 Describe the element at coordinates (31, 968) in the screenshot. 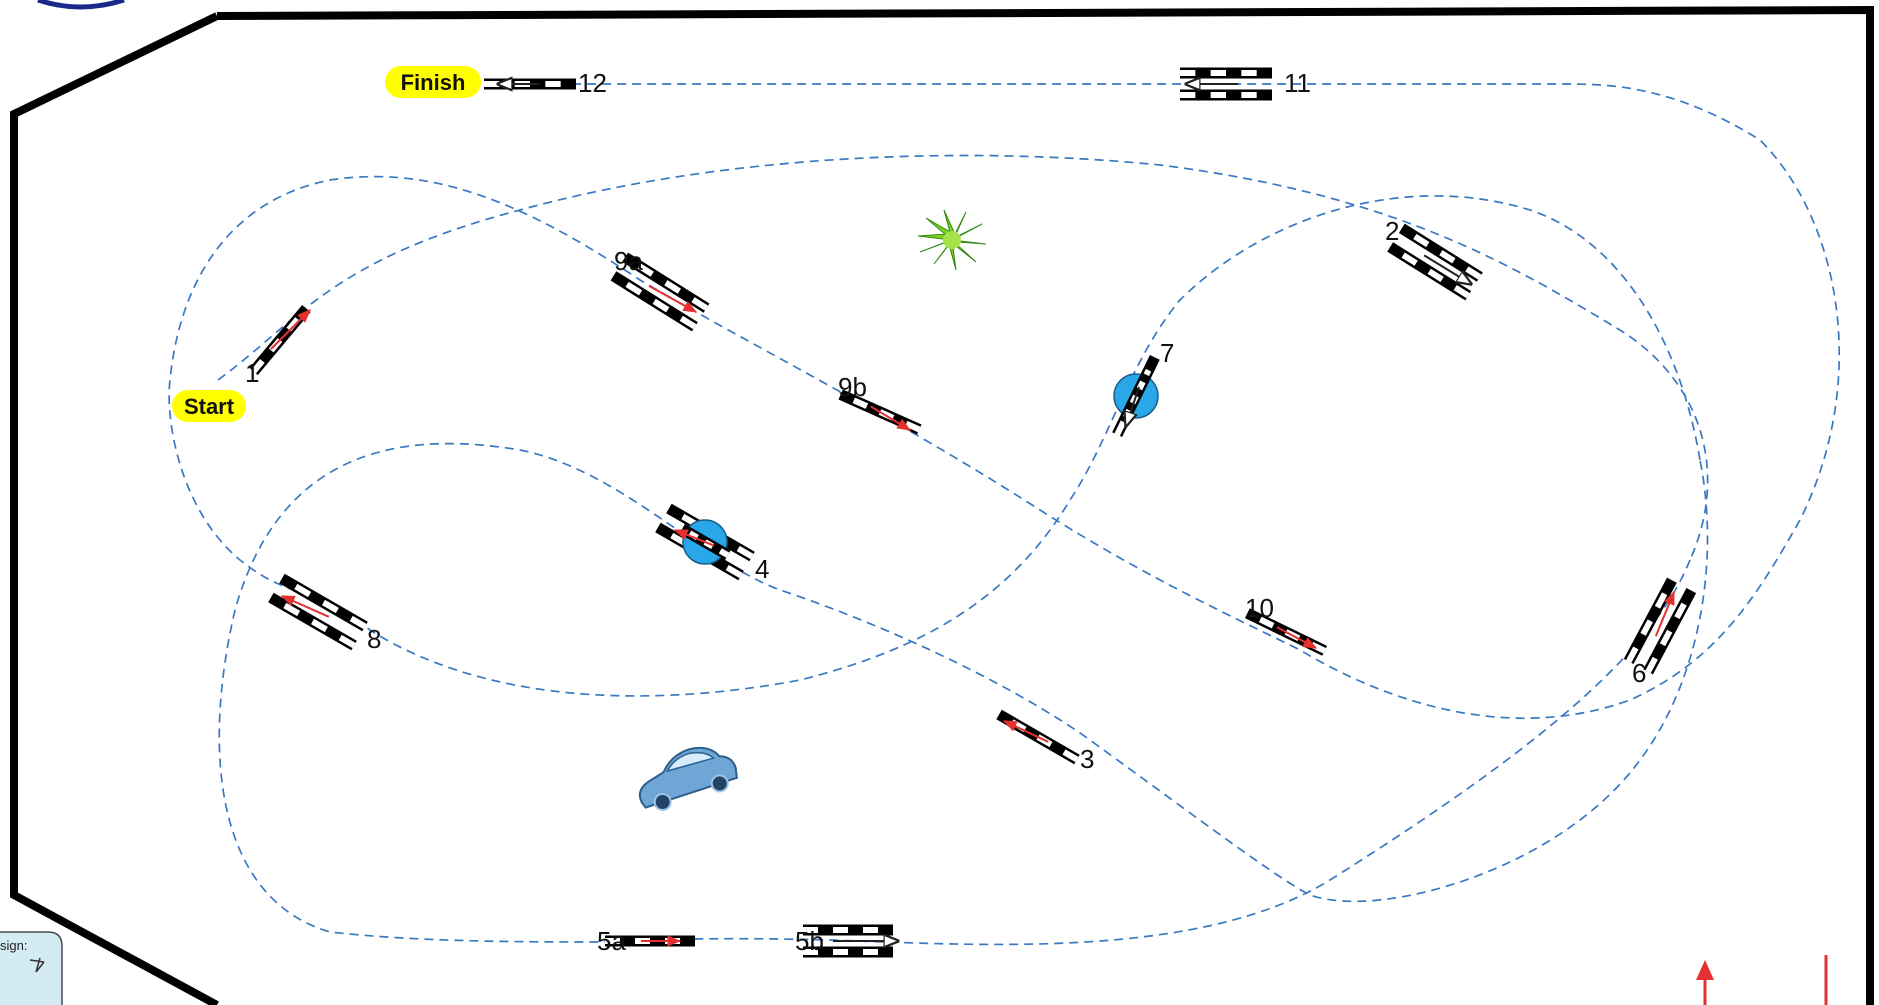

I see `design-note-bubble: sign:` at that location.